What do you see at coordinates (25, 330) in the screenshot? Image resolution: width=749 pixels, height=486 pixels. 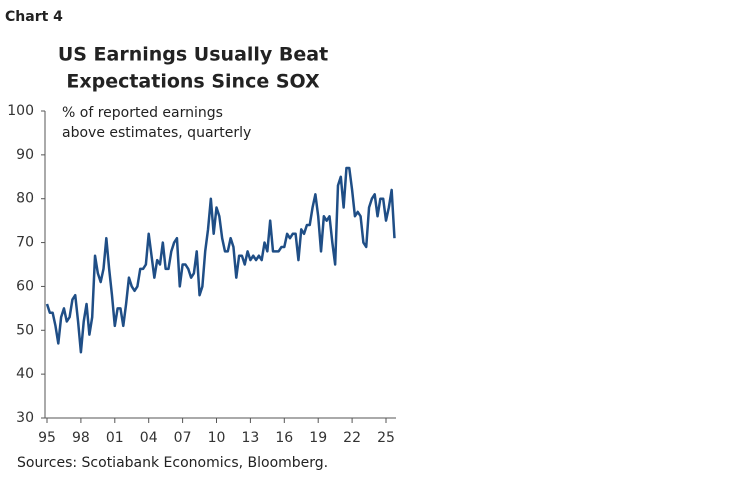 I see `y-tick-label: 50` at bounding box center [25, 330].